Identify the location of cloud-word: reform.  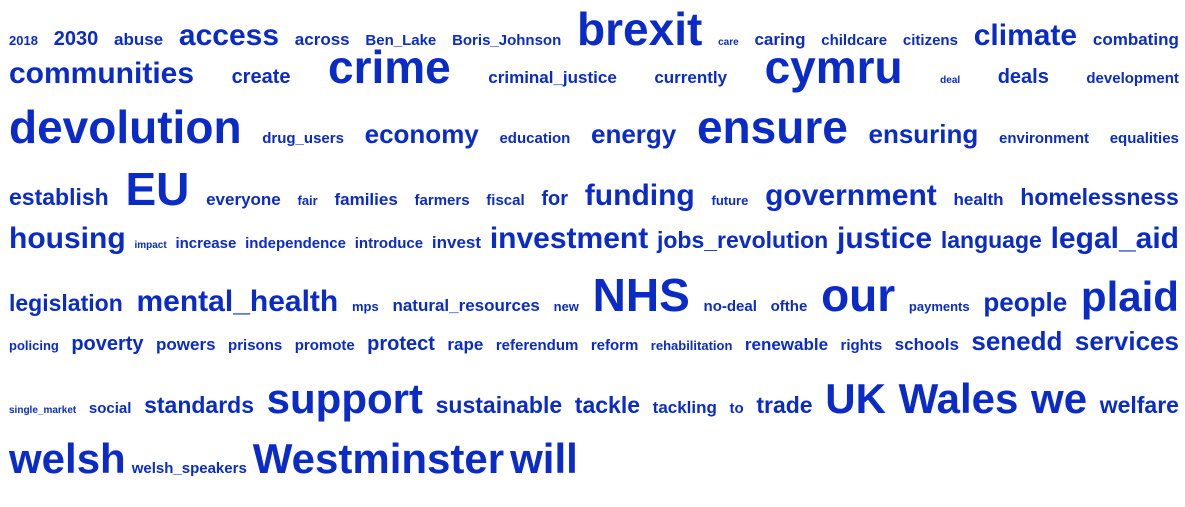
(614, 345).